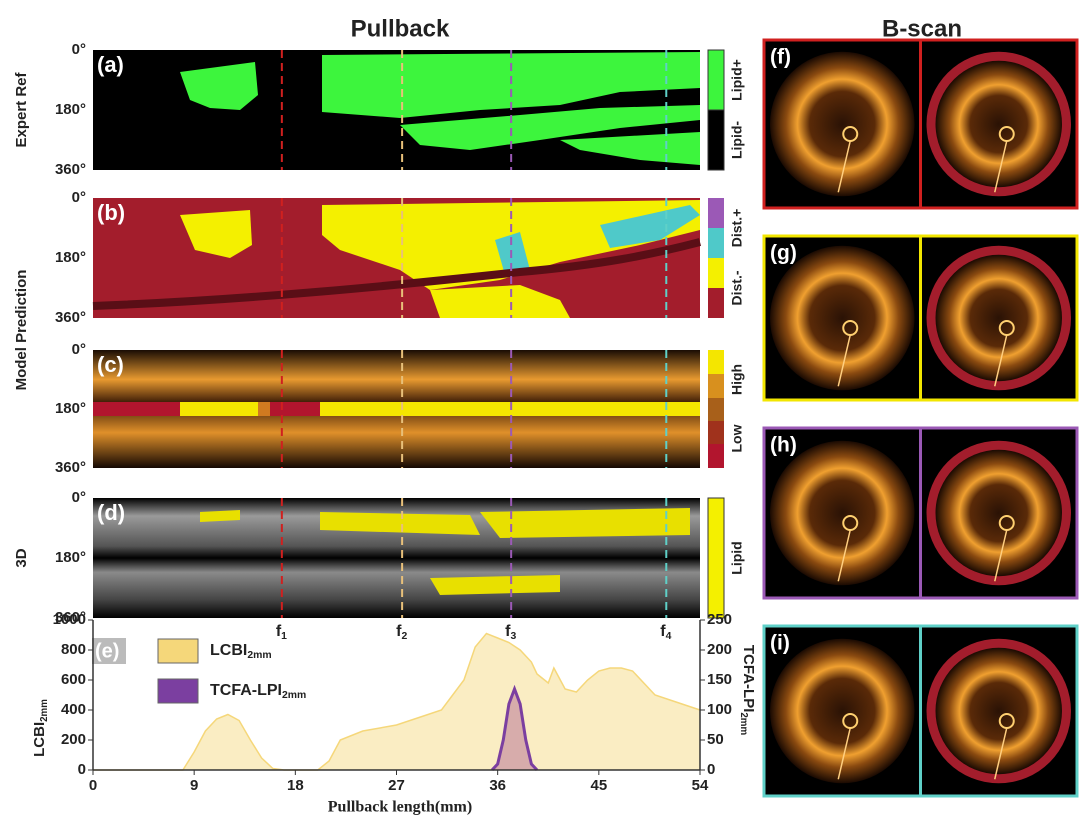  What do you see at coordinates (111, 512) in the screenshot?
I see `panel-label: (d)` at bounding box center [111, 512].